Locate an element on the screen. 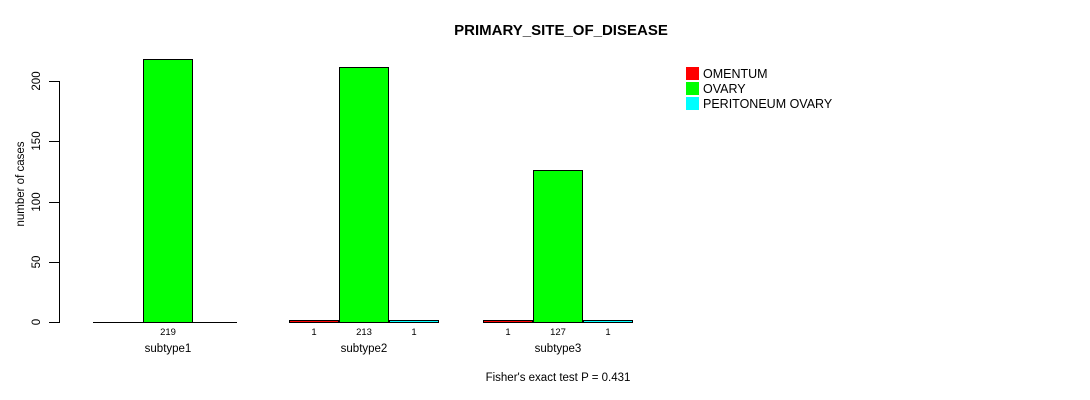 This screenshot has height=400, width=1090. legend-item: OVARY is located at coordinates (759, 88).